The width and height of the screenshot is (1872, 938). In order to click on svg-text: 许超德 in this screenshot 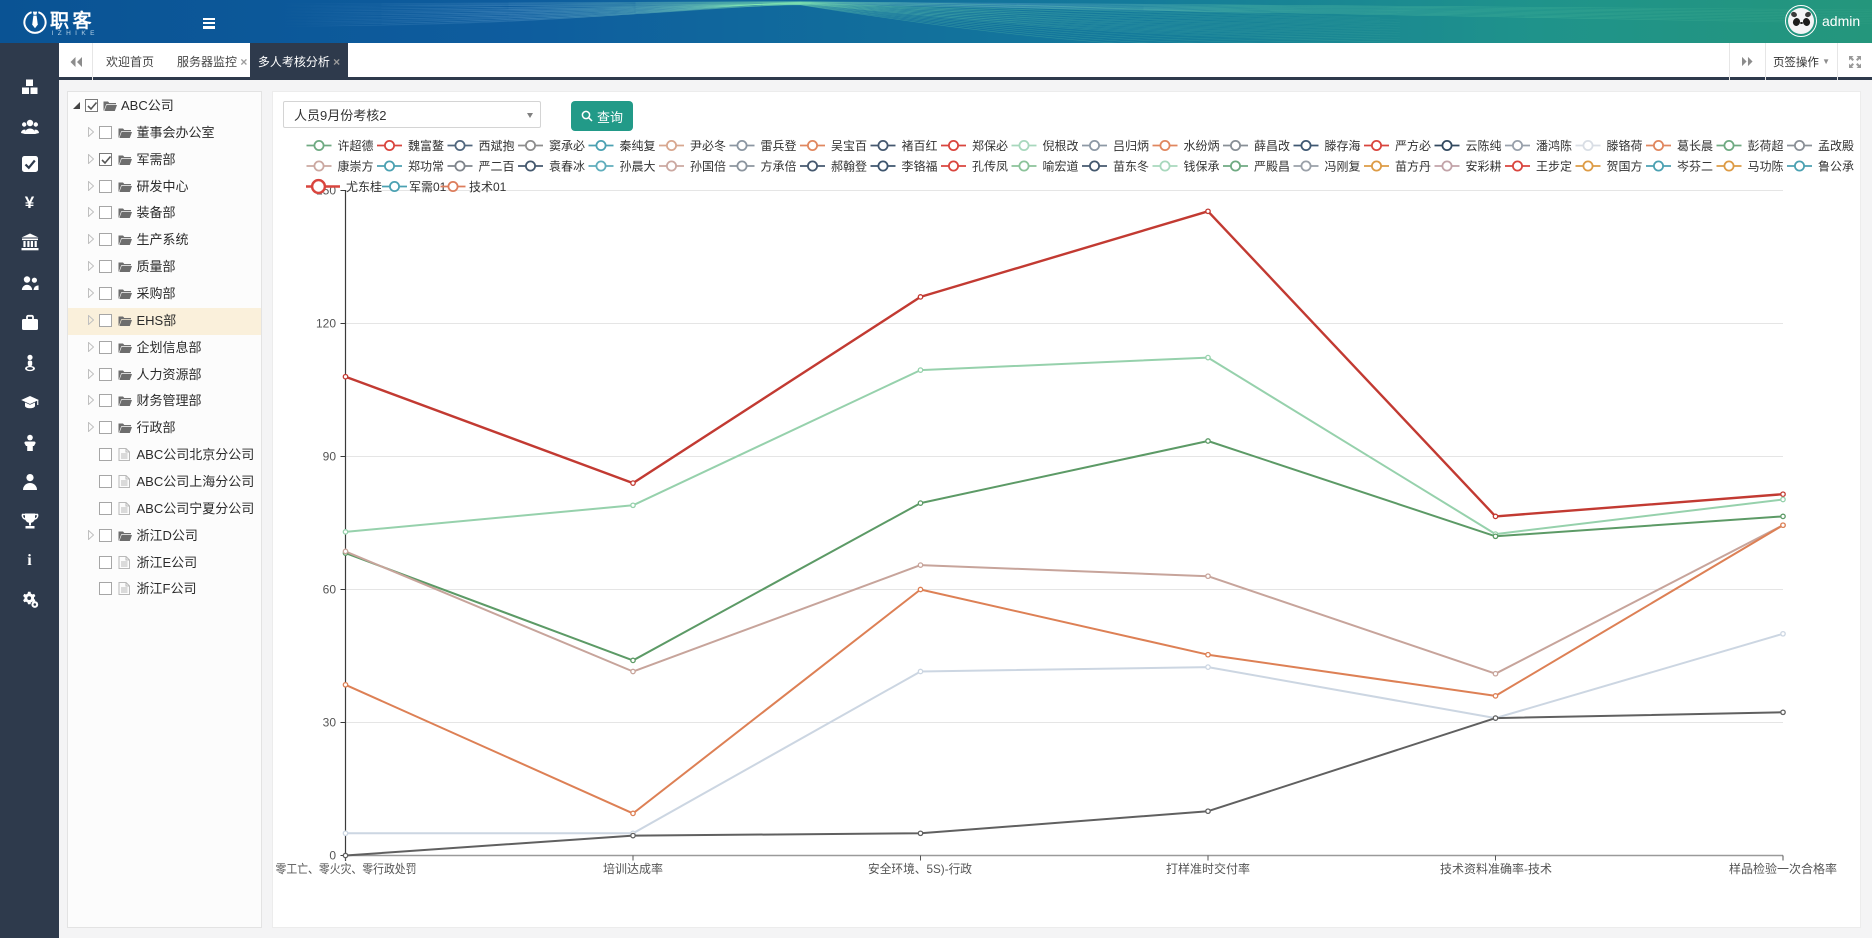, I will do `click(356, 145)`.